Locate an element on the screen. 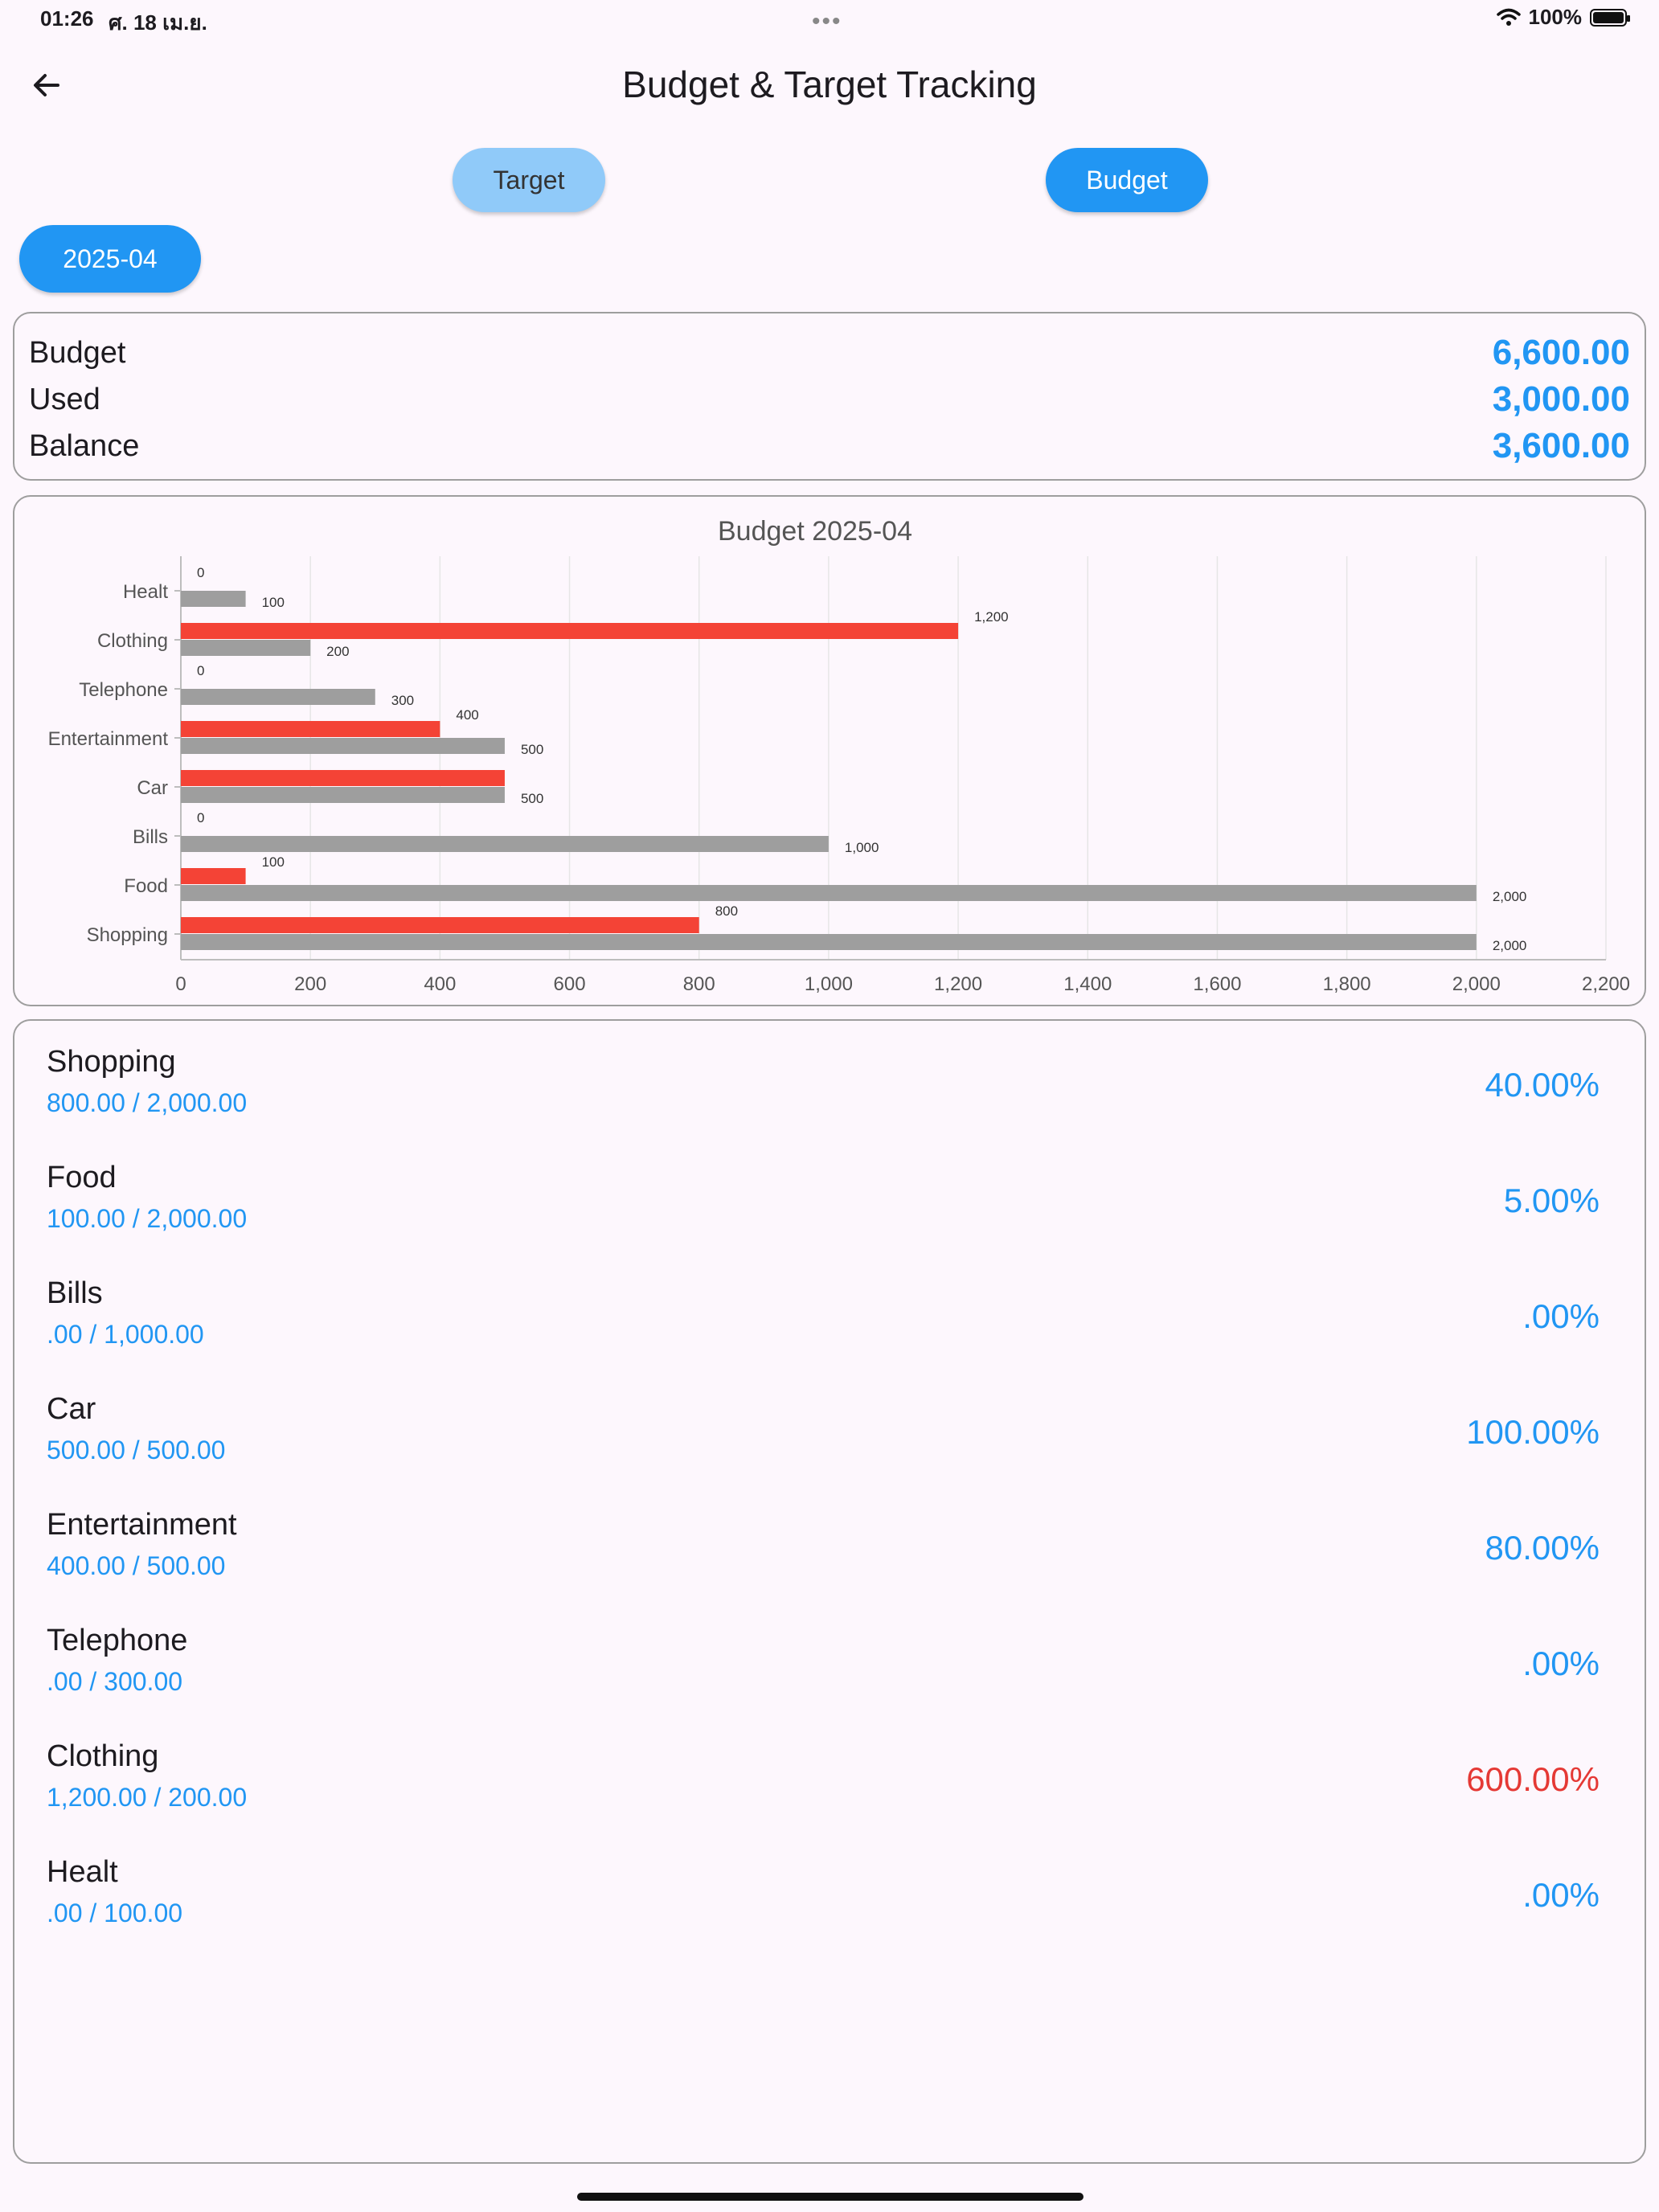  item-name: Food is located at coordinates (82, 1177).